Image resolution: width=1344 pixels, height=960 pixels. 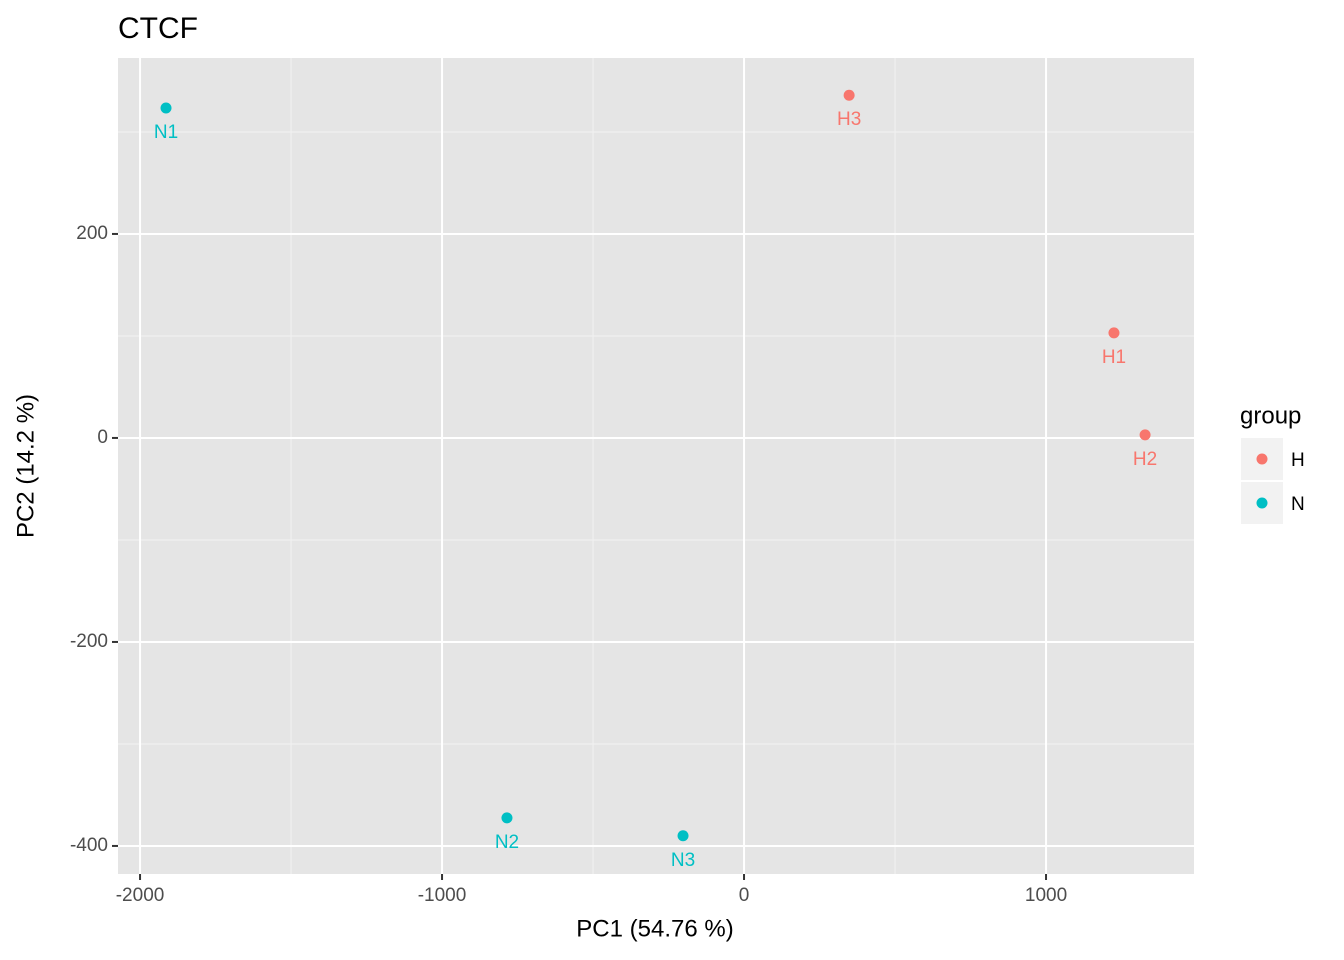 I want to click on point-label: N1, so click(x=166, y=132).